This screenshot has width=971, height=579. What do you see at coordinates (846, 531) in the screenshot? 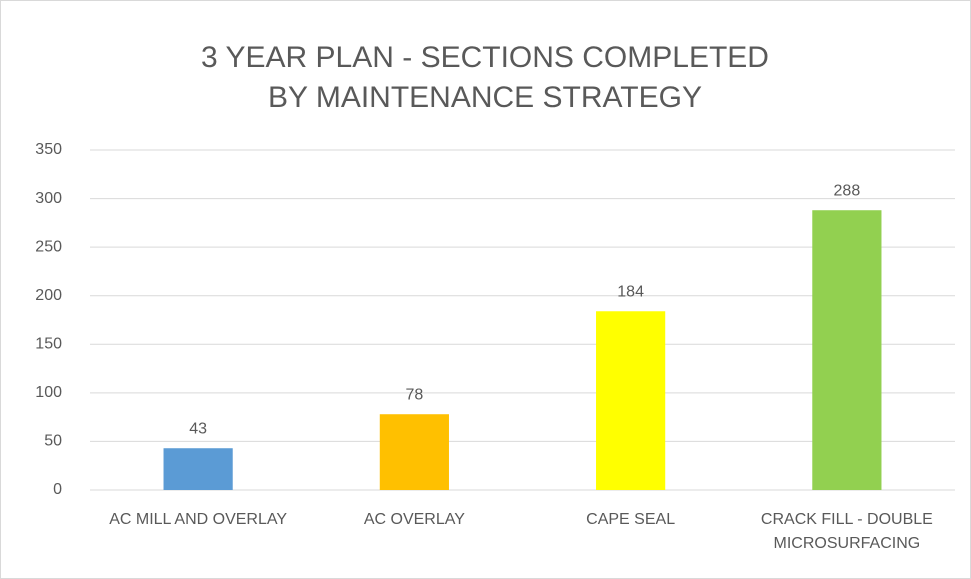
I see `x-tick-label: CRACK FILL - DOUBLE MICROSURFACING` at bounding box center [846, 531].